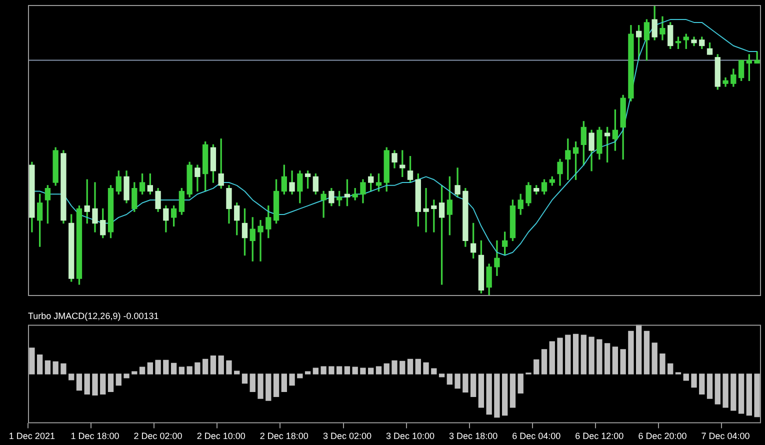  I want to click on chart-title: Turbo JMACD(12,26,9) -0.00131, so click(93, 315).